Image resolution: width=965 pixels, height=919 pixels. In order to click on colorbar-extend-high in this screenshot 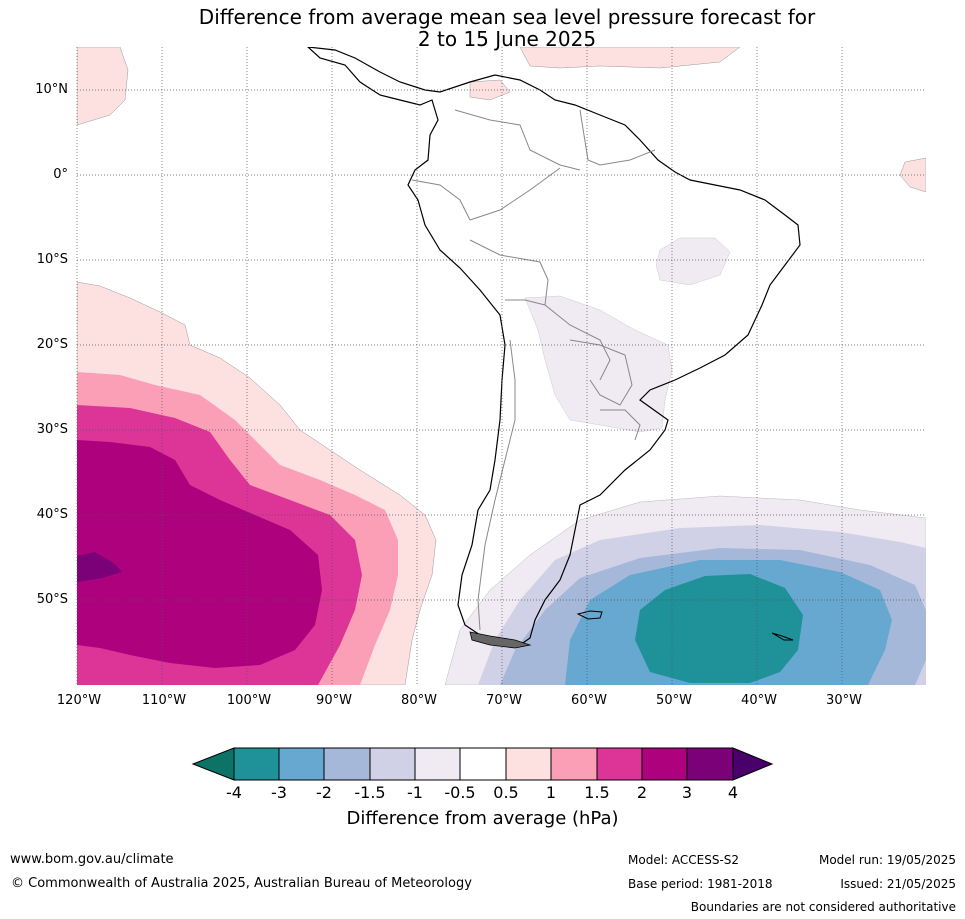, I will do `click(753, 764)`.